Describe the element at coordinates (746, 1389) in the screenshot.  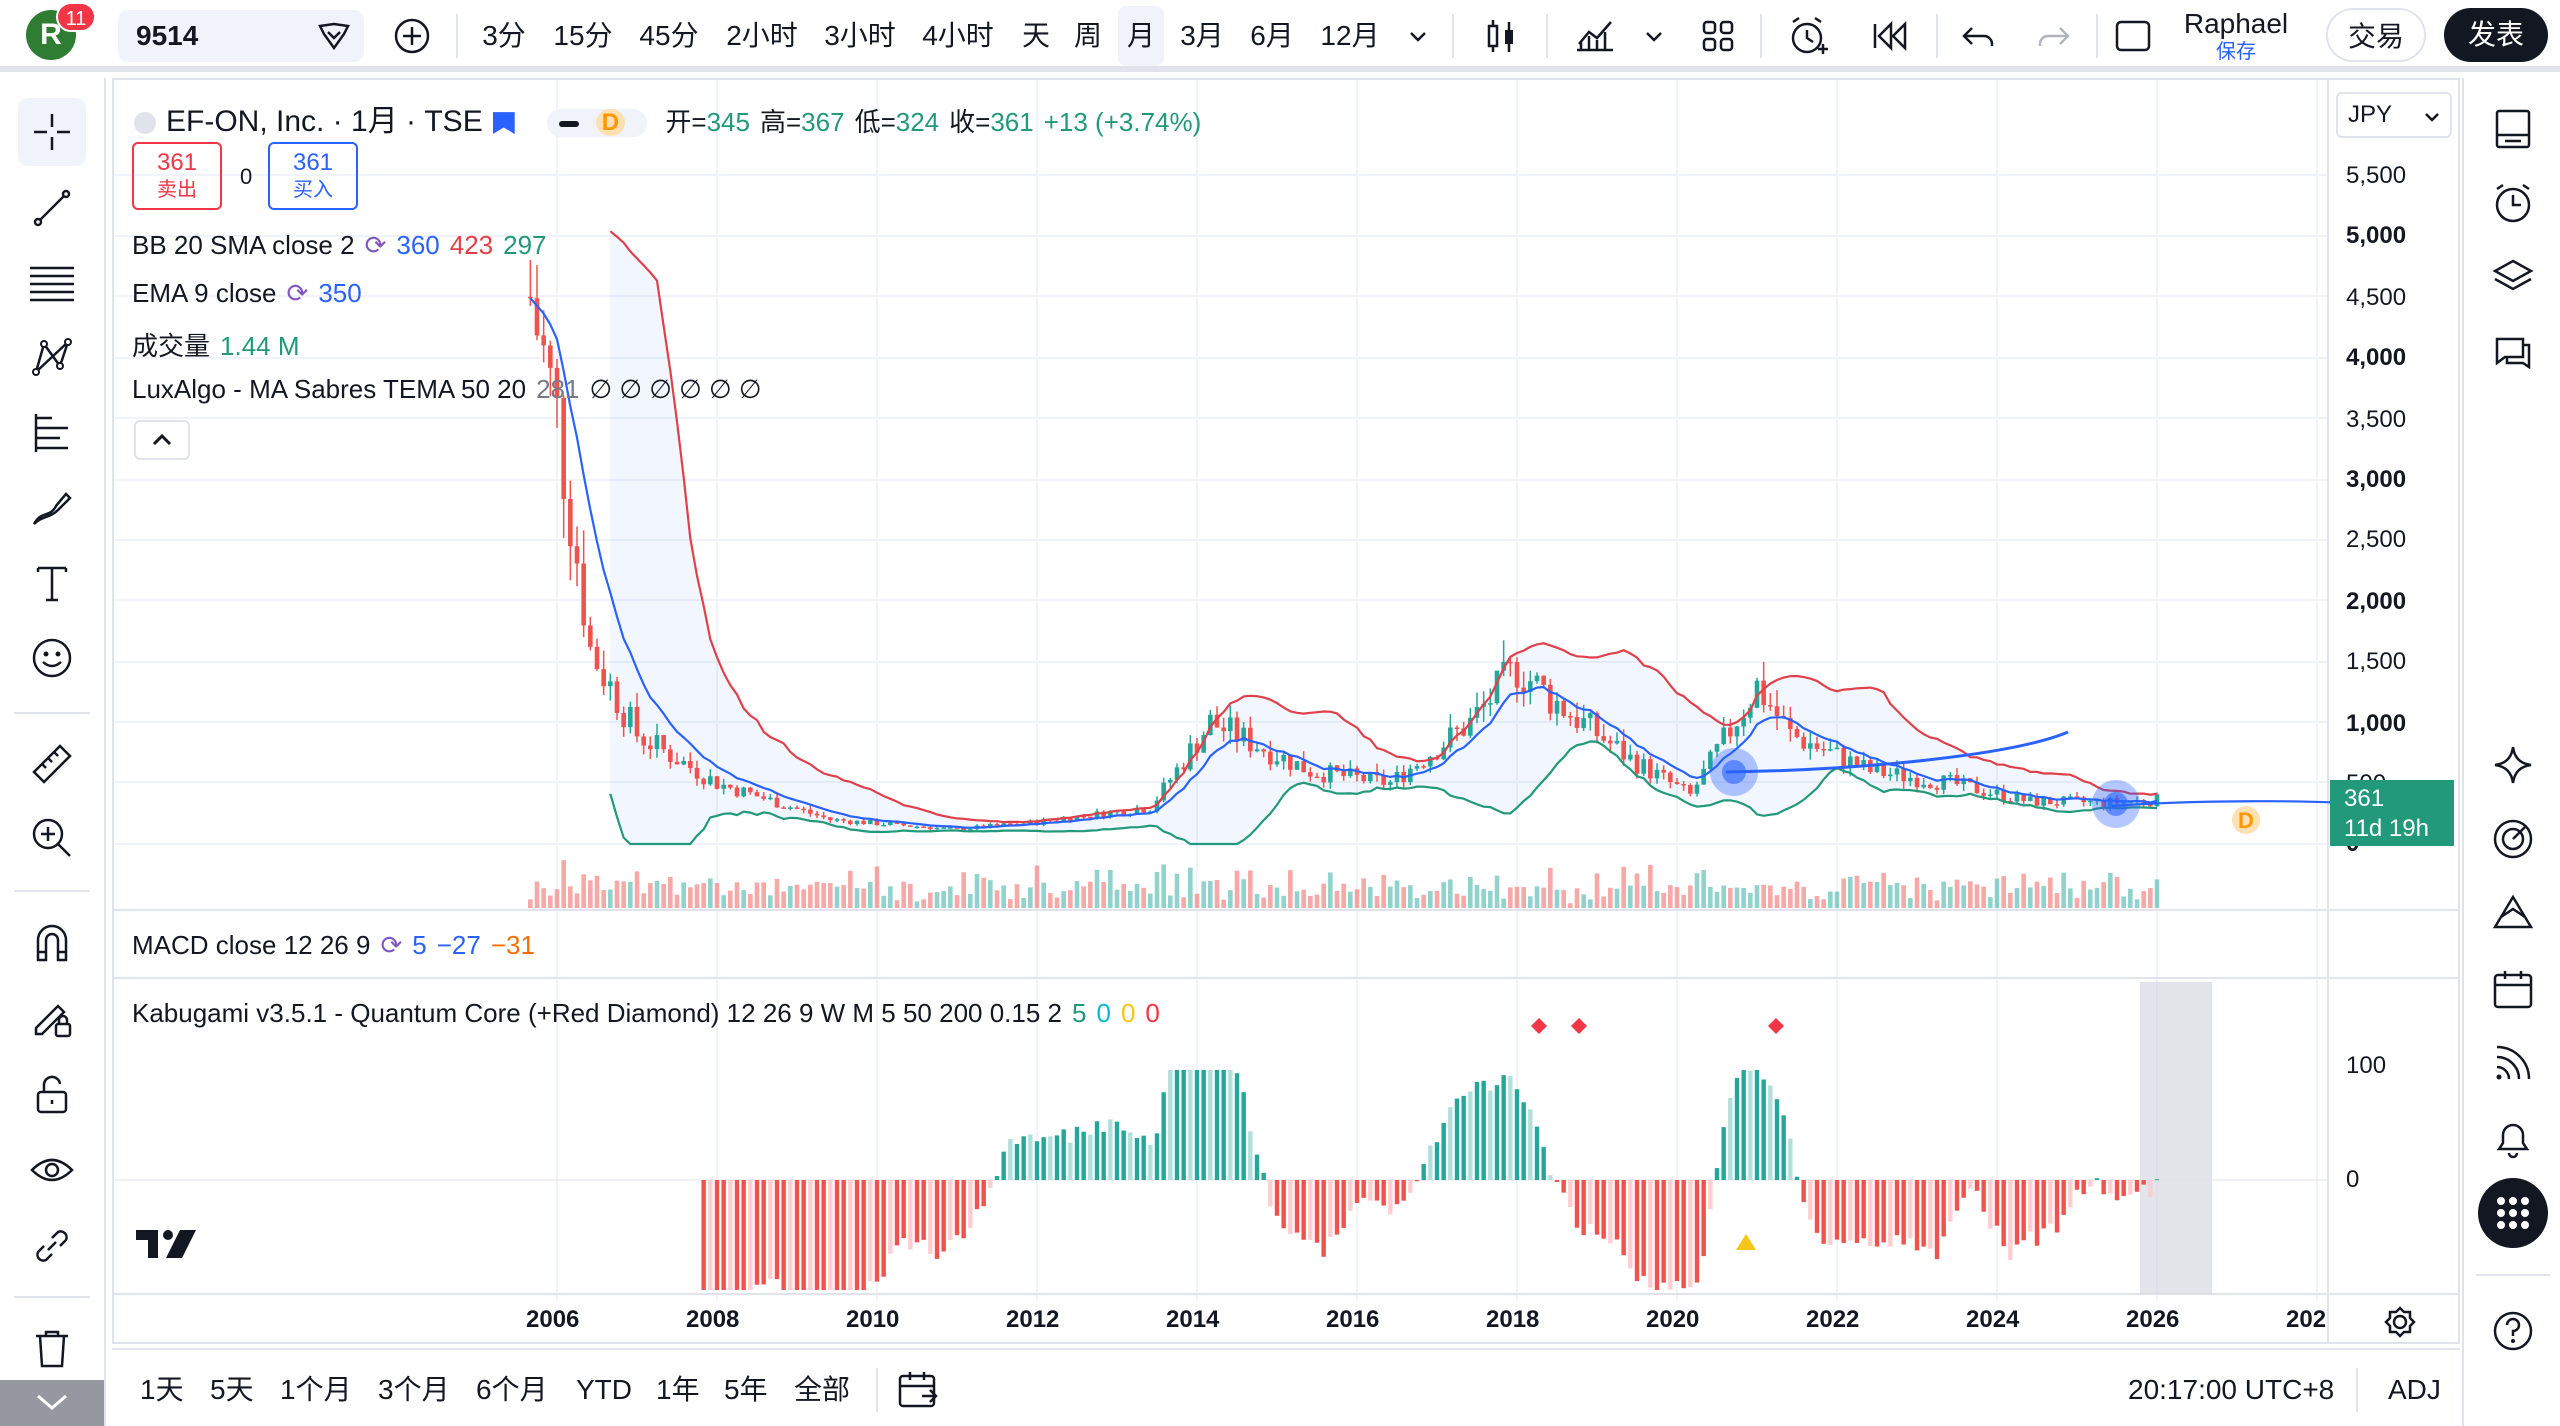
I see `range-5y: 5年` at that location.